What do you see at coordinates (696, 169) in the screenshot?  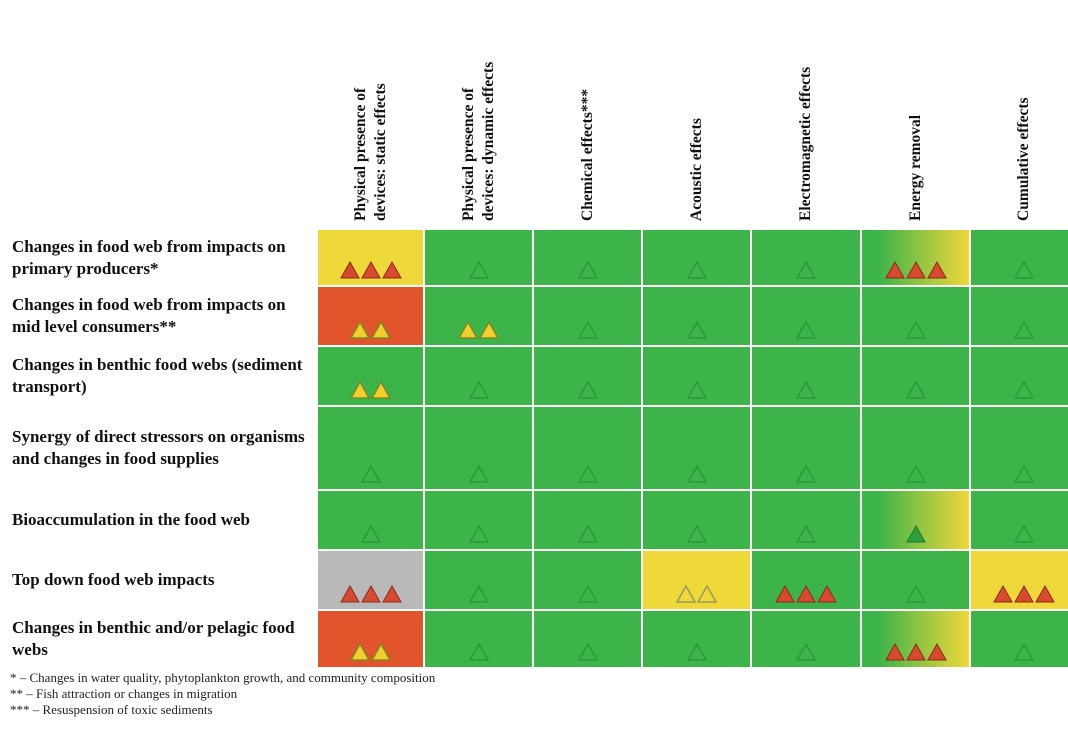 I see `column-header-line: Acoustic effects` at bounding box center [696, 169].